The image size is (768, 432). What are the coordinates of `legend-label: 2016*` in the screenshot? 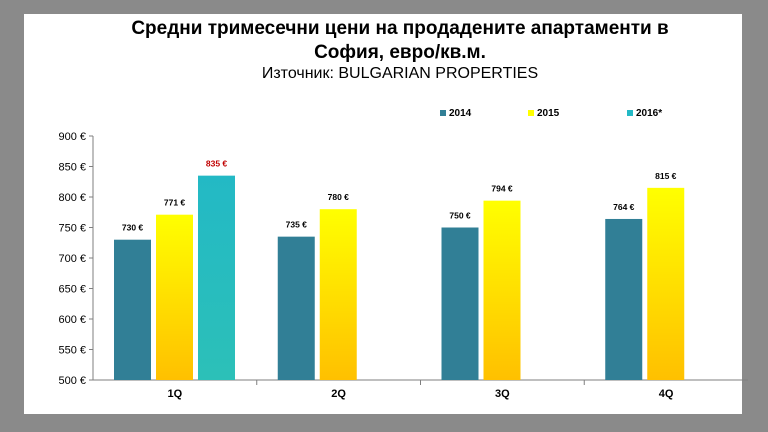 It's located at (649, 113).